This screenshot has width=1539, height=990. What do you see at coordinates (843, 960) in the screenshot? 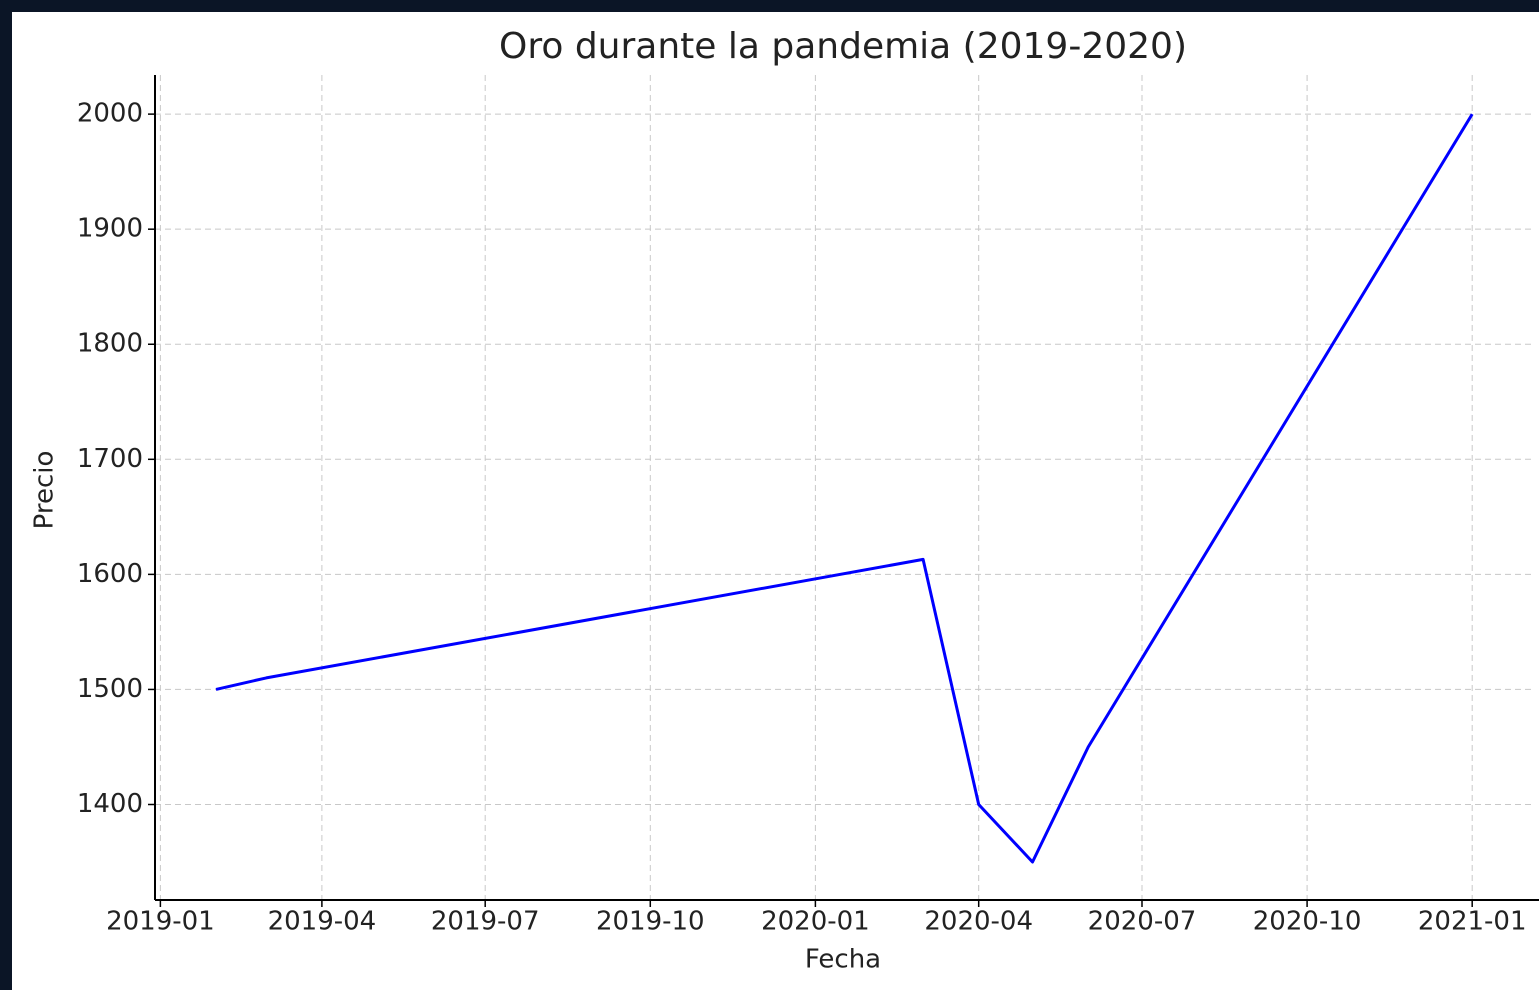
I see `x-axis-label: Fecha` at bounding box center [843, 960].